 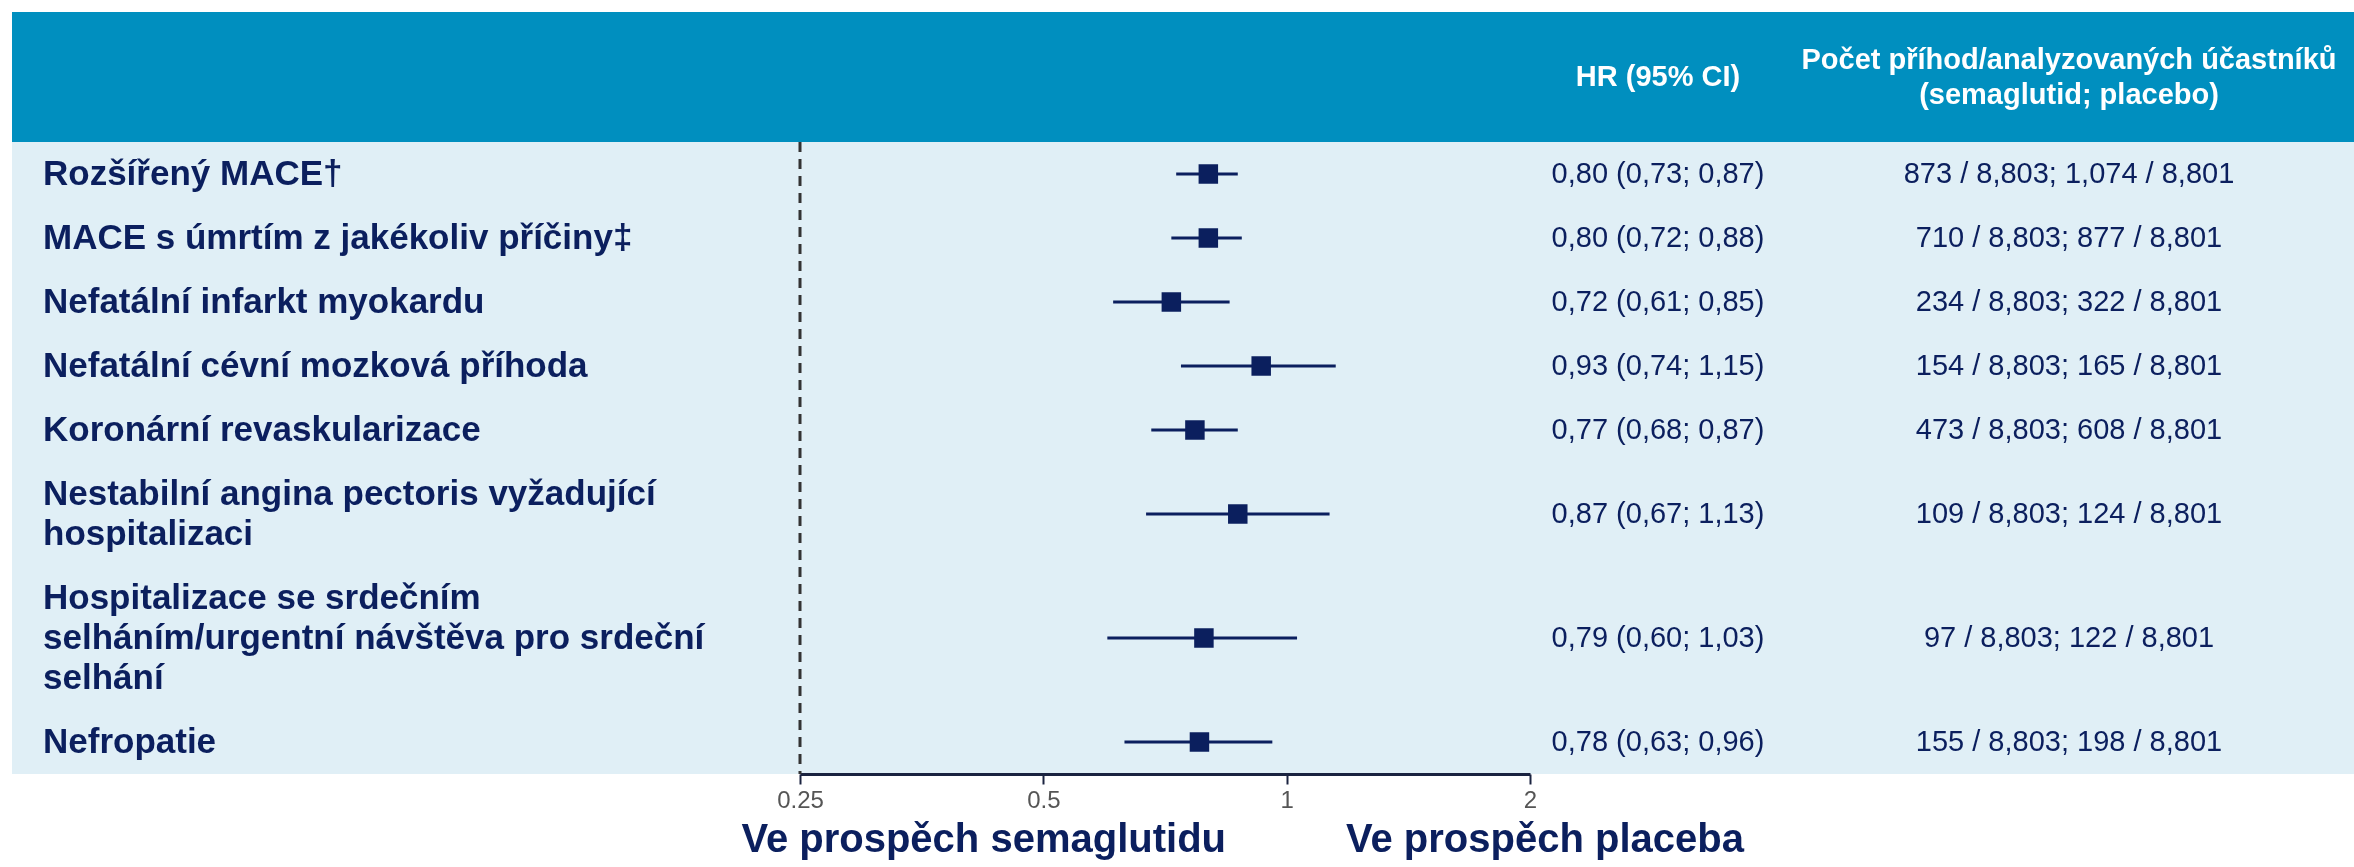 What do you see at coordinates (264, 300) in the screenshot?
I see `y-tick-label: Nefatální infarkt myokardu` at bounding box center [264, 300].